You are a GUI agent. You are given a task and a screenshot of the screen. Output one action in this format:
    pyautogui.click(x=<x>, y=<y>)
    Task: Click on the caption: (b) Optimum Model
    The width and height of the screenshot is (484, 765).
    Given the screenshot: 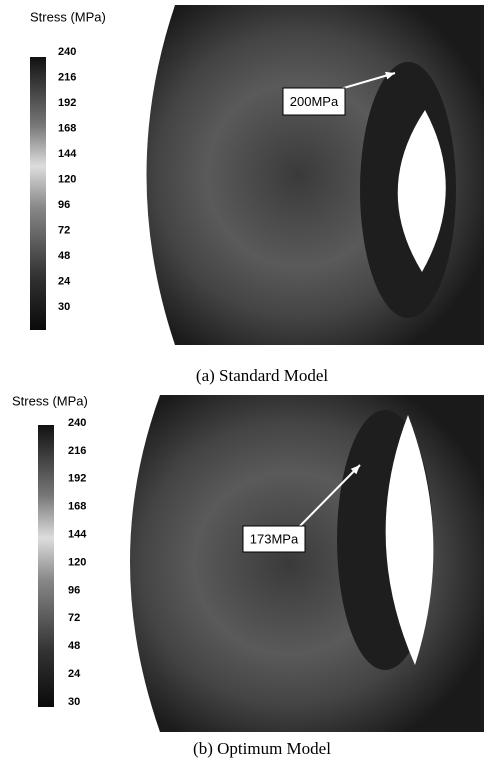 What is the action you would take?
    pyautogui.click(x=262, y=748)
    